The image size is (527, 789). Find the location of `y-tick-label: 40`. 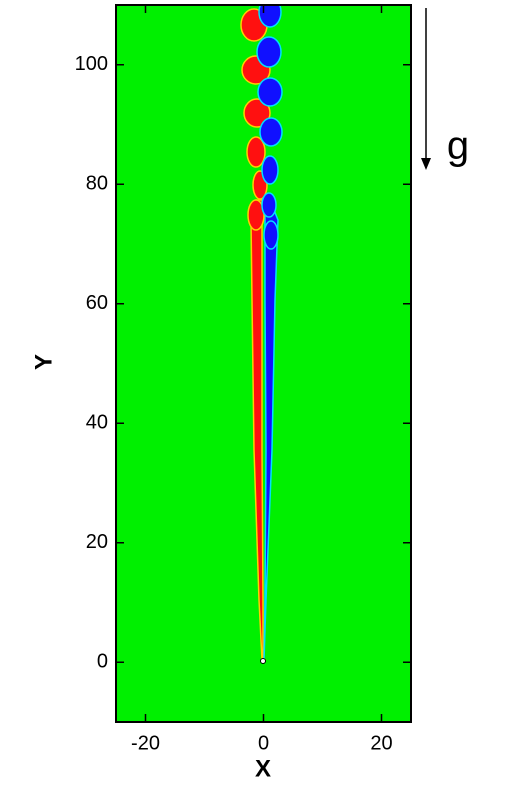

y-tick-label: 40 is located at coordinates (97, 423).